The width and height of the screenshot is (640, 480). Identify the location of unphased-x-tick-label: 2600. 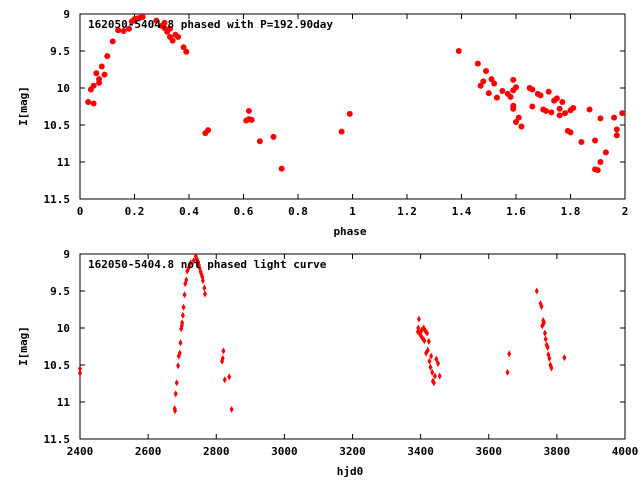
(148, 451).